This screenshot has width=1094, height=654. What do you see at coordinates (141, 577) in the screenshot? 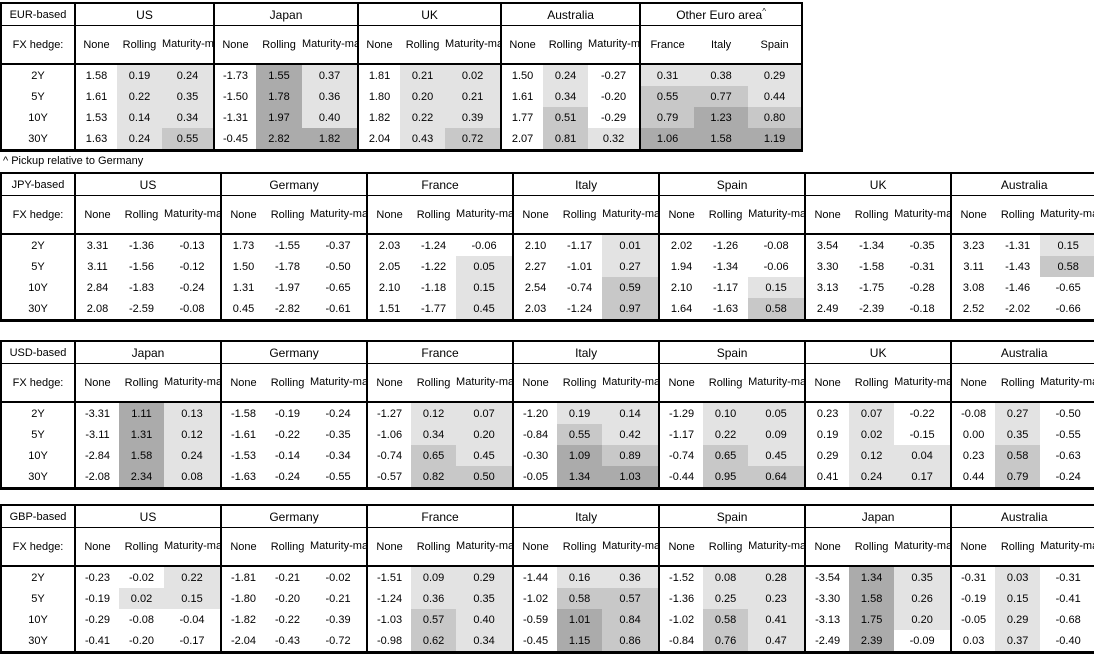
I see `value-cell: -0.02` at bounding box center [141, 577].